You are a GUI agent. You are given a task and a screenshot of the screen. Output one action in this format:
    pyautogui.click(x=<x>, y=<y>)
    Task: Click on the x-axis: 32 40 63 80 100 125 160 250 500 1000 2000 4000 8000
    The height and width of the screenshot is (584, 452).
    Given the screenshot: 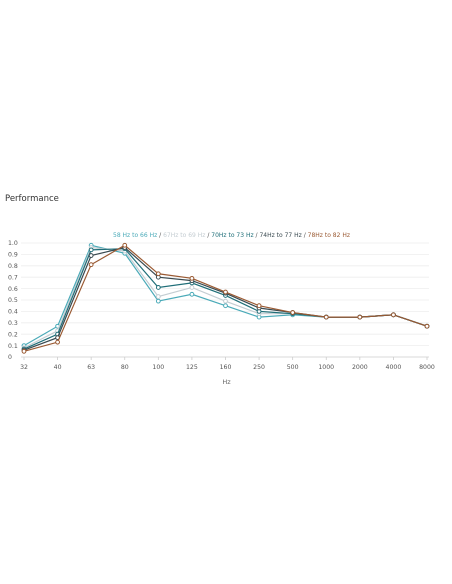 What is the action you would take?
    pyautogui.click(x=227, y=364)
    